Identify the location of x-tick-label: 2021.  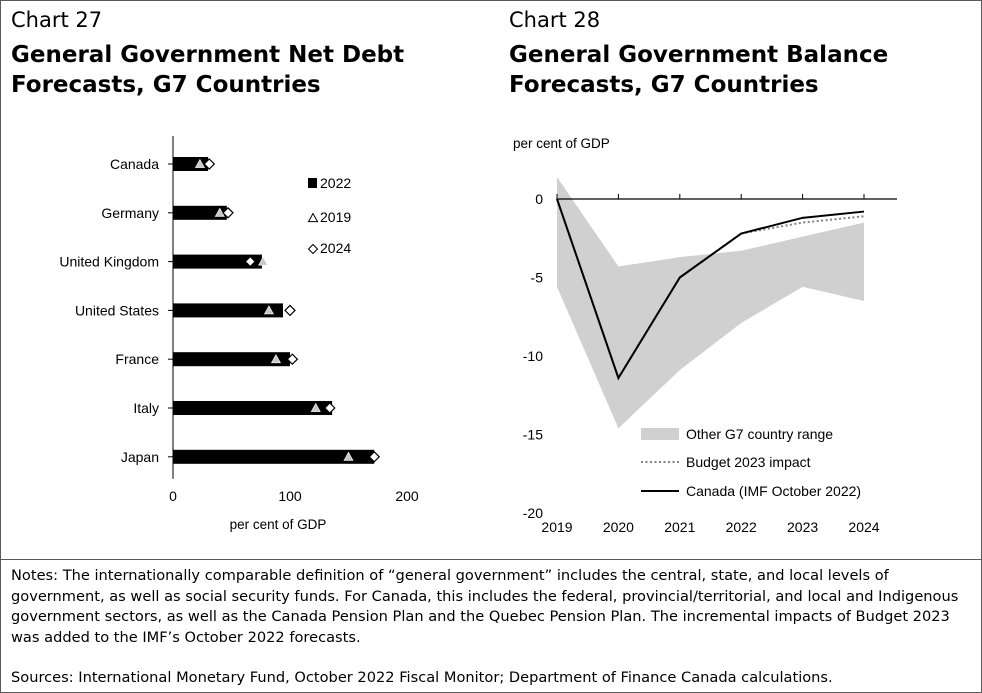
(679, 527).